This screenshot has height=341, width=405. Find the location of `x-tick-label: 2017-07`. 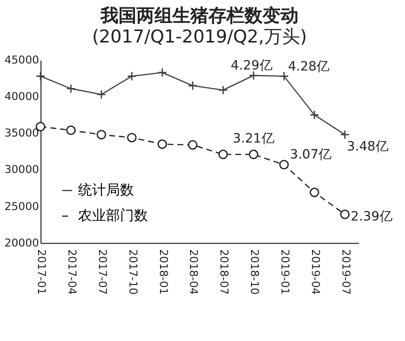

x-tick-label: 2017-07 is located at coordinates (102, 272).